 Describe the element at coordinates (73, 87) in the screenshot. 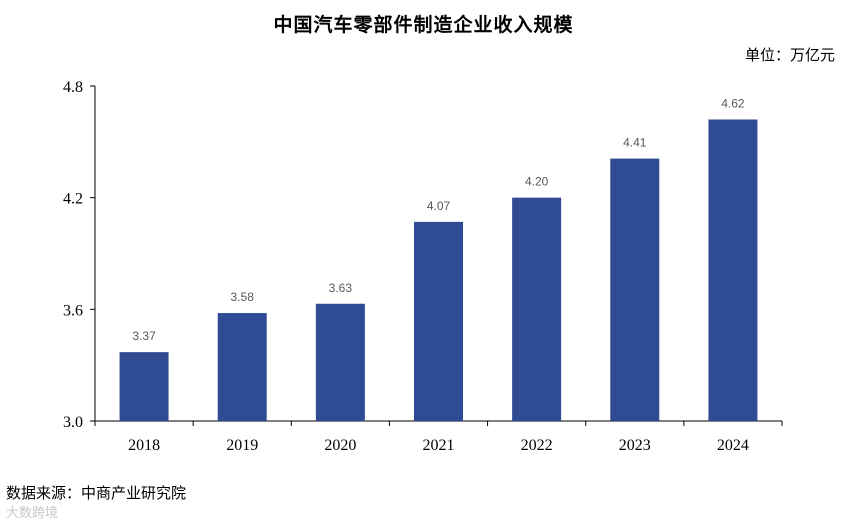

I see `y-tick-label: 4.8` at that location.